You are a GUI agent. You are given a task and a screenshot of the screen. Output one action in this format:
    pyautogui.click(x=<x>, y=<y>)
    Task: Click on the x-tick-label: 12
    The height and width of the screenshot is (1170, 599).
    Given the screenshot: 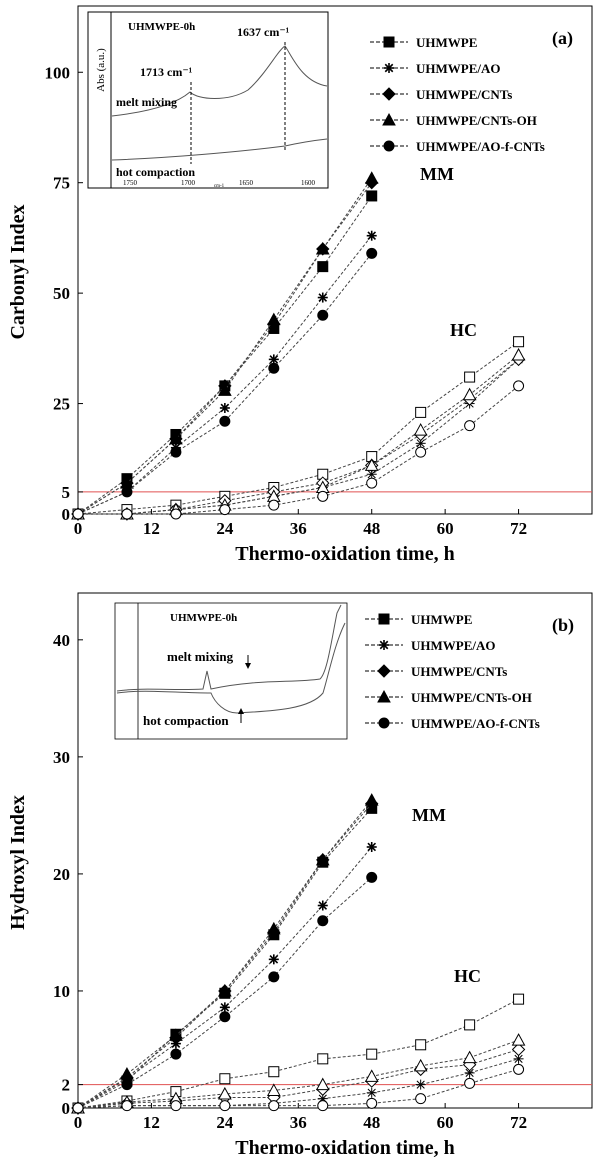 What is the action you would take?
    pyautogui.click(x=151, y=1122)
    